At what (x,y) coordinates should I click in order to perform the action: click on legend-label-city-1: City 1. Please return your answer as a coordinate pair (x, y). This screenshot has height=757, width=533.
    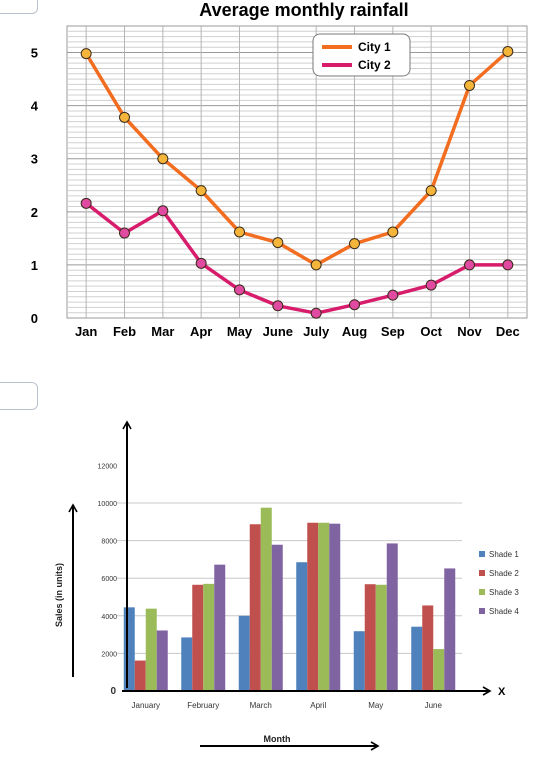
    Looking at the image, I should click on (374, 47).